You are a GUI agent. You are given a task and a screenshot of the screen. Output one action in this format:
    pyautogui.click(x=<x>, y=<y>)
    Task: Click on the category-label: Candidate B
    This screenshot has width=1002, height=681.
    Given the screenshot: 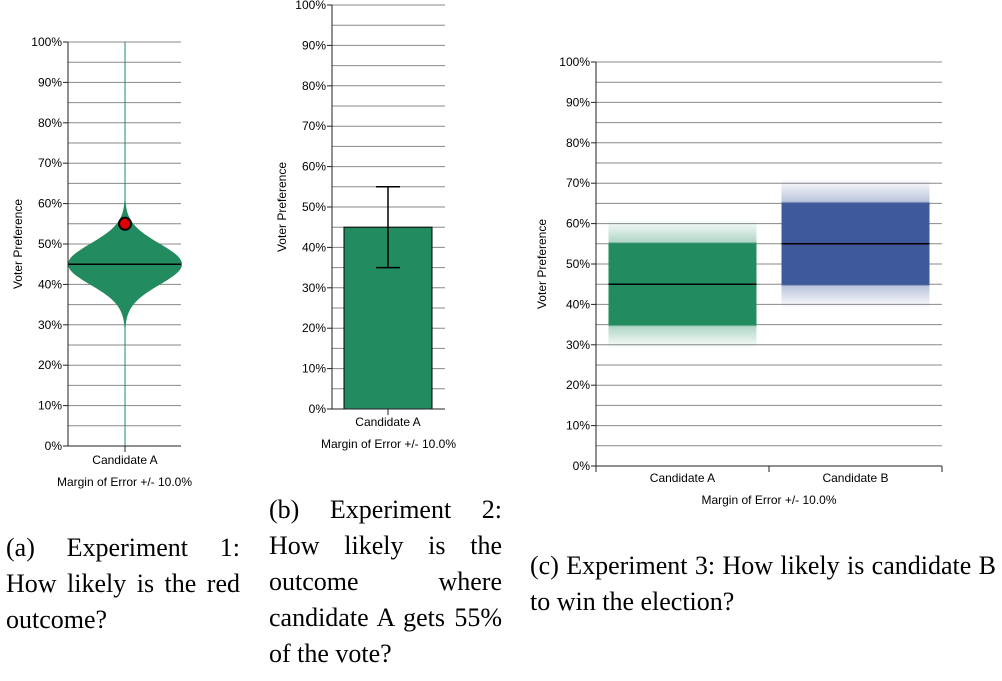 What is the action you would take?
    pyautogui.click(x=855, y=478)
    